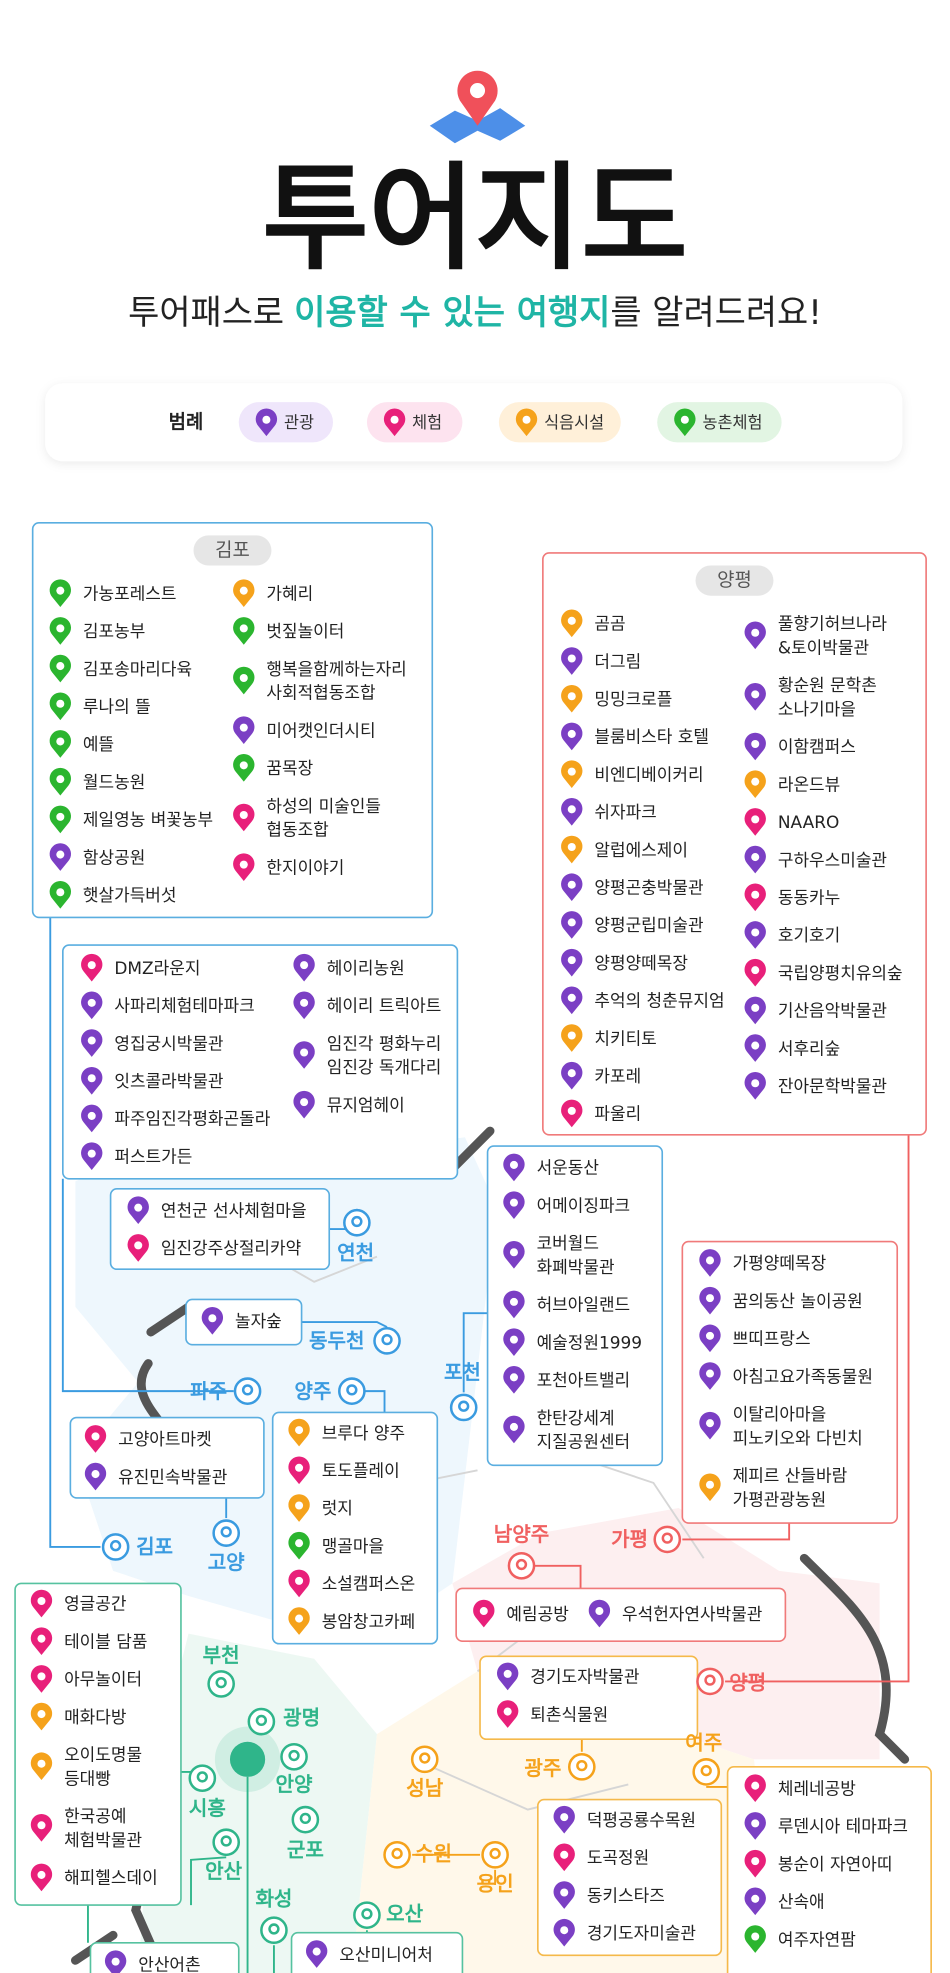  What do you see at coordinates (355, 1236) in the screenshot?
I see `city-marker: 연천` at bounding box center [355, 1236].